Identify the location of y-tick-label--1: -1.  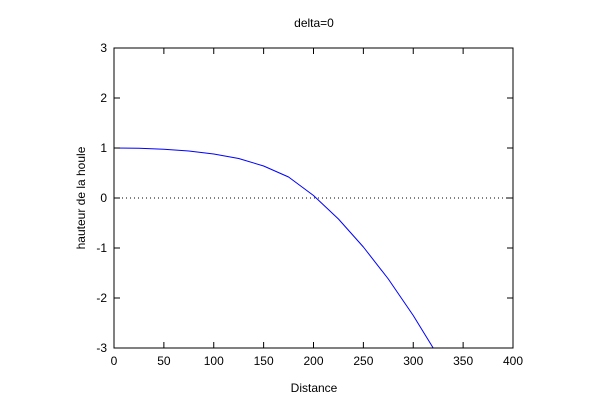
(101, 248).